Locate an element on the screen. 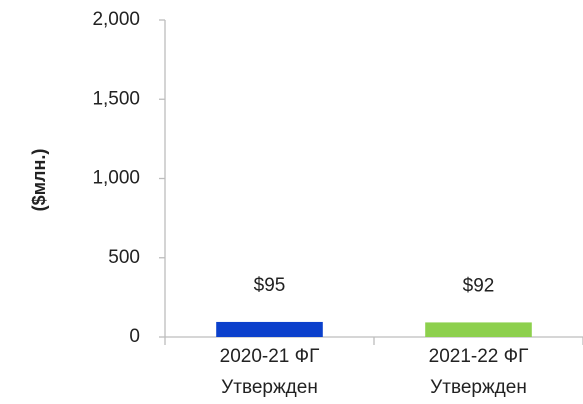  value-label: $95 is located at coordinates (270, 285).